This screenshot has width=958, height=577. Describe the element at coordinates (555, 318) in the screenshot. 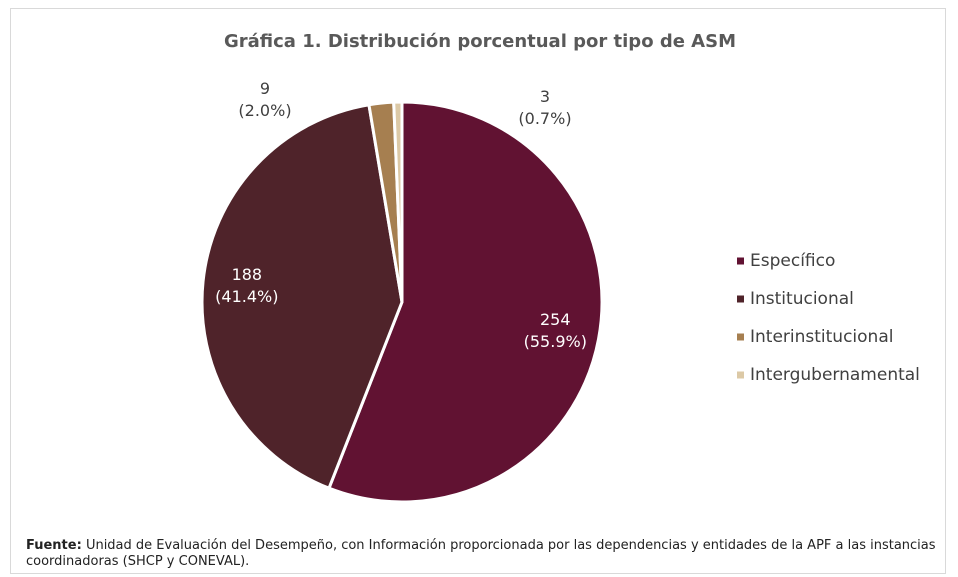

I see `data-label-line: 254` at that location.